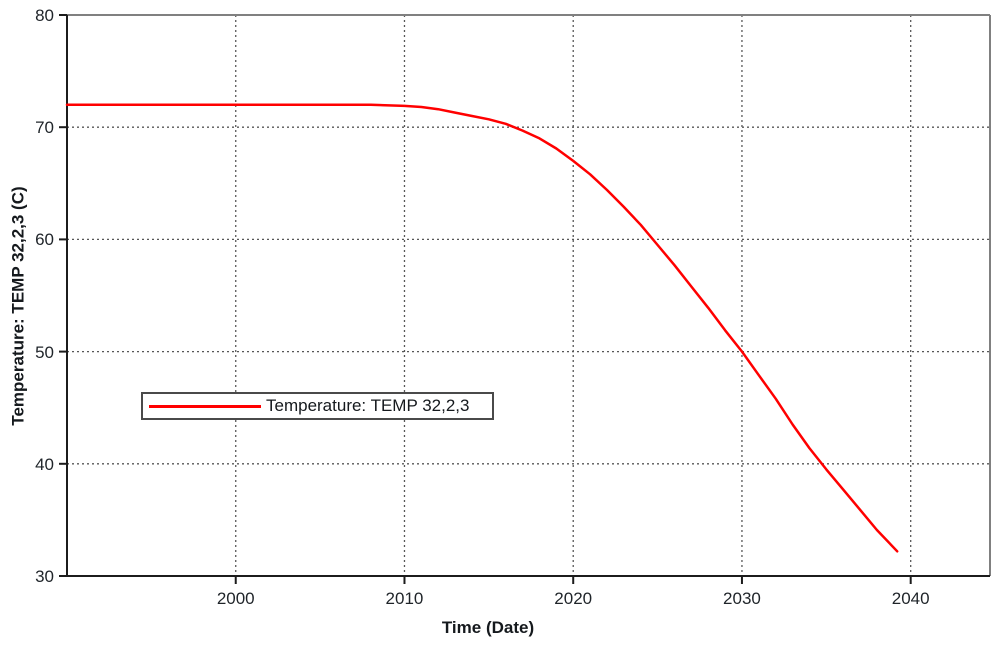 The height and width of the screenshot is (647, 1000). What do you see at coordinates (44, 128) in the screenshot?
I see `y-tick-label: 70` at bounding box center [44, 128].